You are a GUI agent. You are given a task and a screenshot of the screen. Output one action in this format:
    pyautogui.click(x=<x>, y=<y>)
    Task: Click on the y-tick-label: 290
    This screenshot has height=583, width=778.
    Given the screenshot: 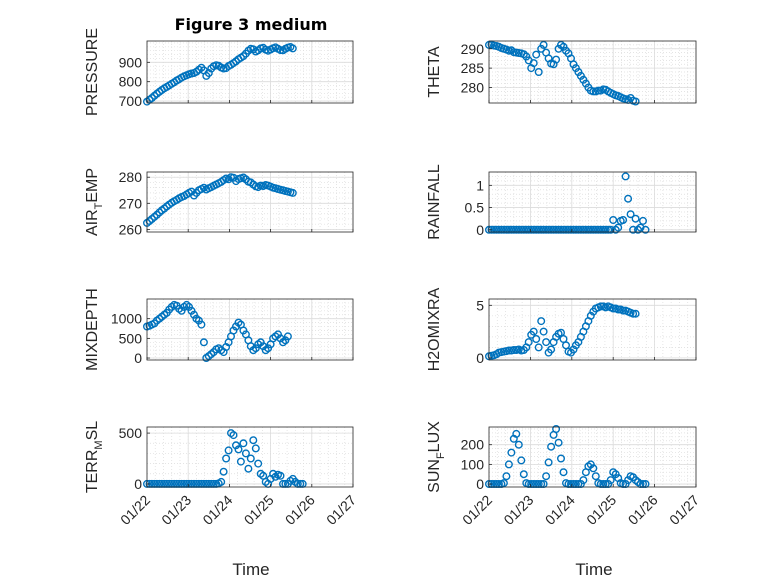 What is the action you would take?
    pyautogui.click(x=473, y=49)
    